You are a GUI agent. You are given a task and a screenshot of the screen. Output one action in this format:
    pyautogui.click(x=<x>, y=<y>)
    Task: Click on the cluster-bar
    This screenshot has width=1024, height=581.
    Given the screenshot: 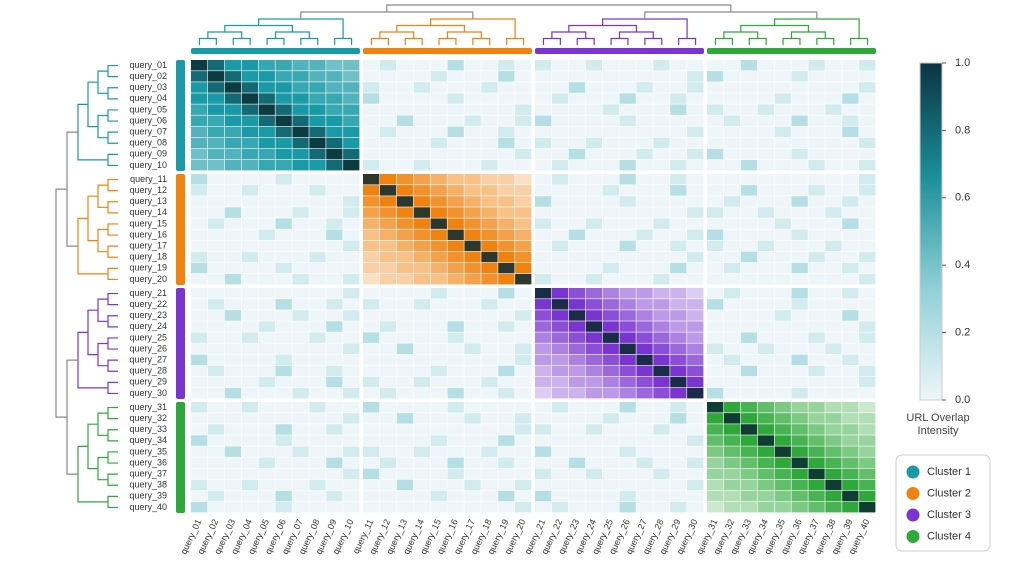 What is the action you would take?
    pyautogui.click(x=791, y=51)
    